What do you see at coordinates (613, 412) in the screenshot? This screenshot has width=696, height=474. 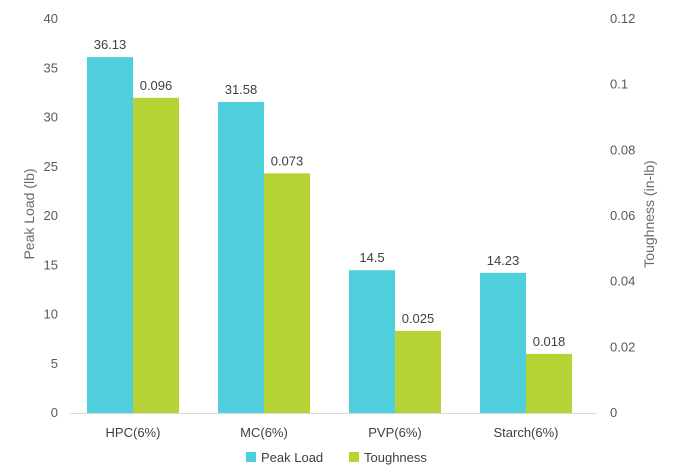 I see `right-y-tick-label: 0` at bounding box center [613, 412].